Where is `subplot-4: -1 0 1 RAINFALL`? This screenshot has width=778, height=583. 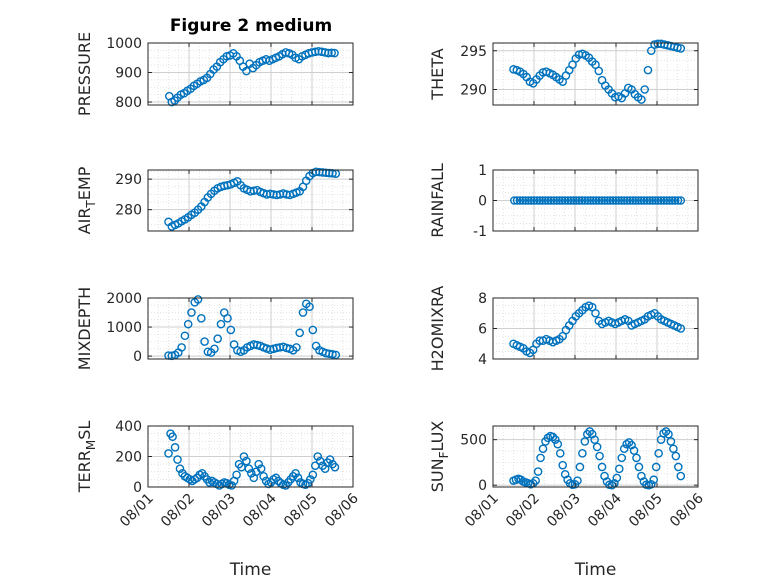
subplot-4: -1 0 1 RAINFALL is located at coordinates (563, 201).